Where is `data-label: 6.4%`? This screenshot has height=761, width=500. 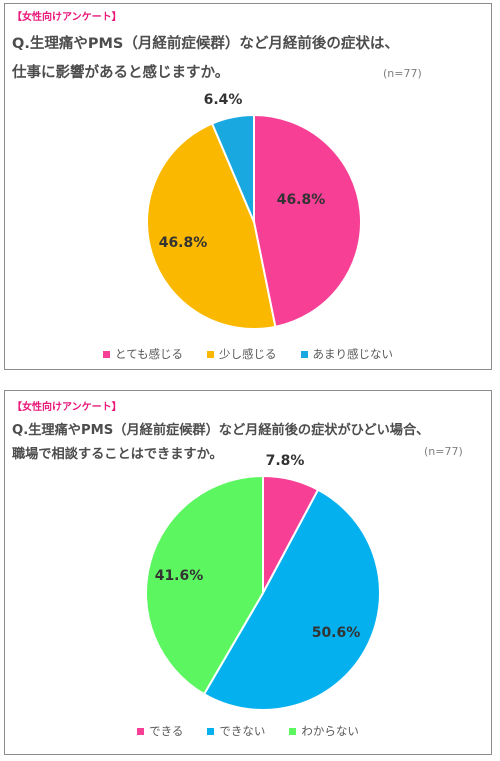
data-label: 6.4% is located at coordinates (223, 100).